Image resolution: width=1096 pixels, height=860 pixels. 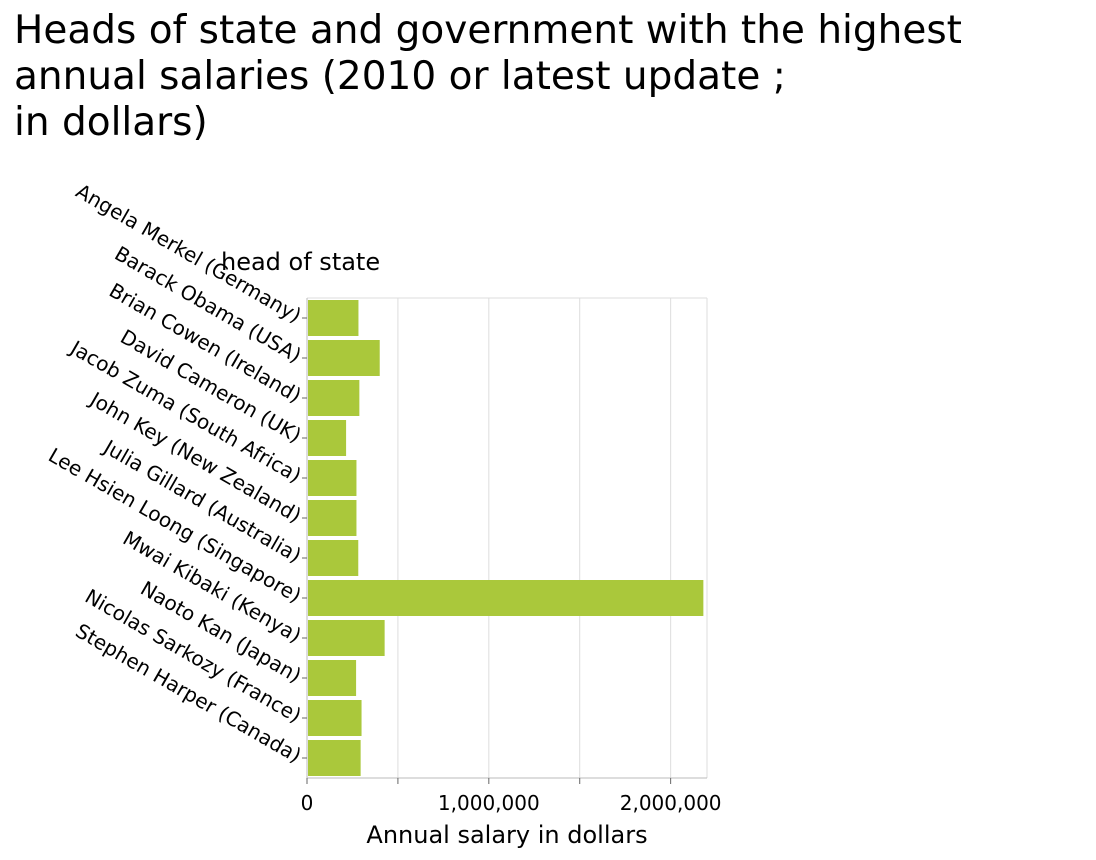 I want to click on x-axis-label: Annual salary in dollars, so click(x=506, y=835).